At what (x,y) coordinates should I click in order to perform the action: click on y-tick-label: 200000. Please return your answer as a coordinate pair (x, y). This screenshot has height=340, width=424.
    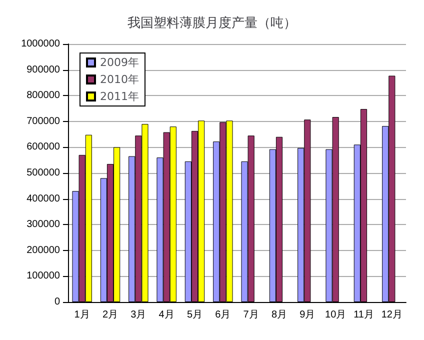
    Looking at the image, I should click on (43, 250).